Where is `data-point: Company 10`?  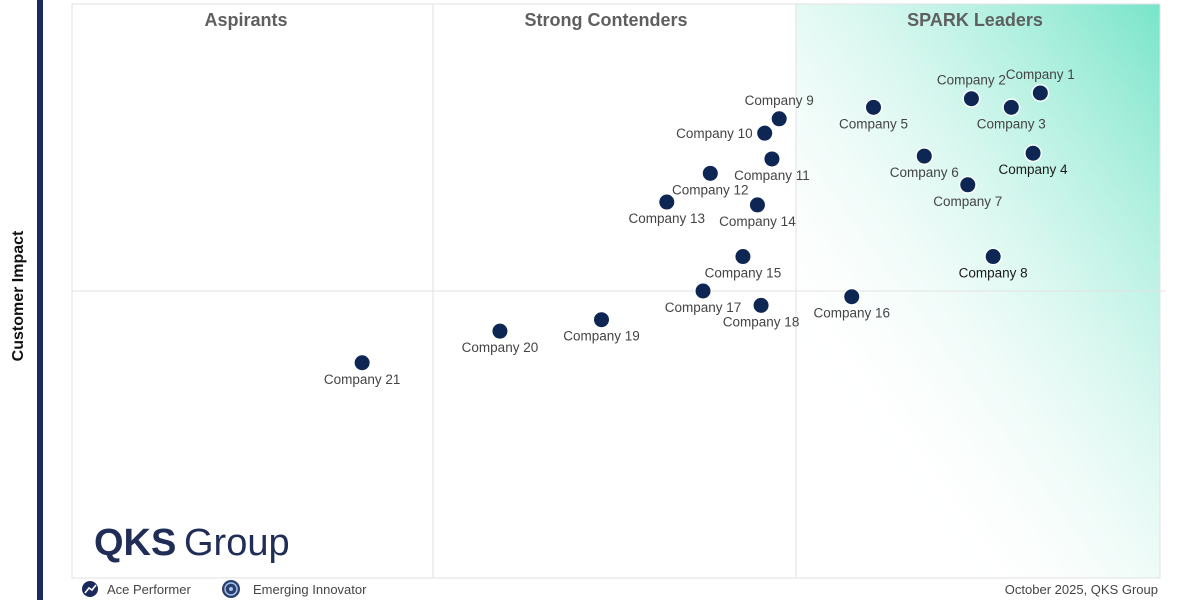 data-point: Company 10 is located at coordinates (725, 133).